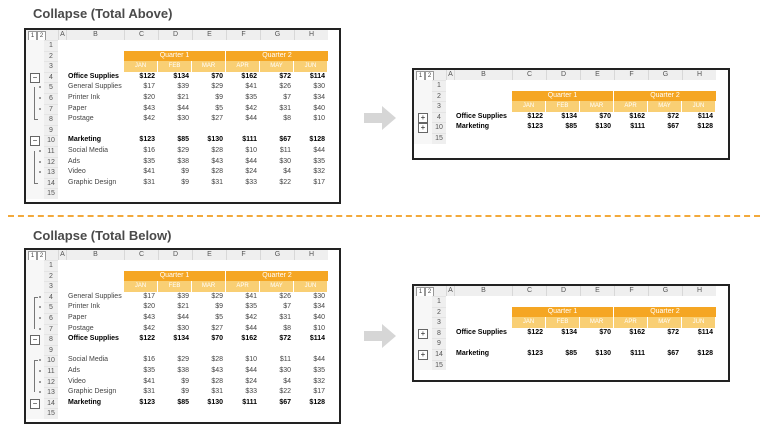 The height and width of the screenshot is (426, 768). Describe the element at coordinates (285, 161) in the screenshot. I see `value-cell: $30` at that location.